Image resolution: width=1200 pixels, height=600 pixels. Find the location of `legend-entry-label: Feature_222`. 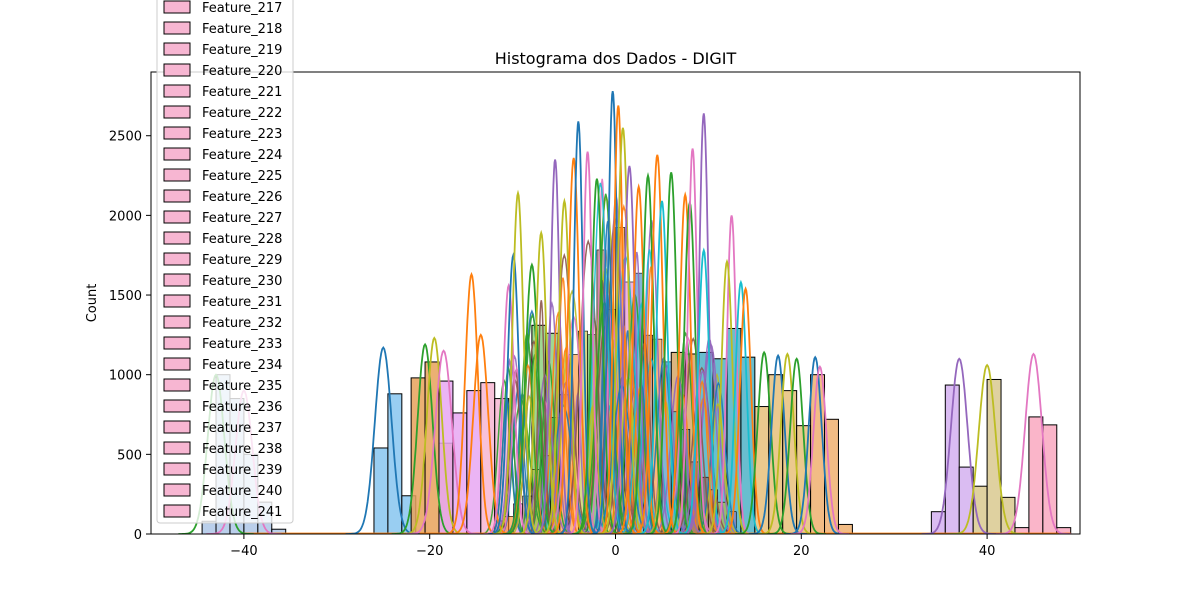

legend-entry-label: Feature_222 is located at coordinates (242, 113).